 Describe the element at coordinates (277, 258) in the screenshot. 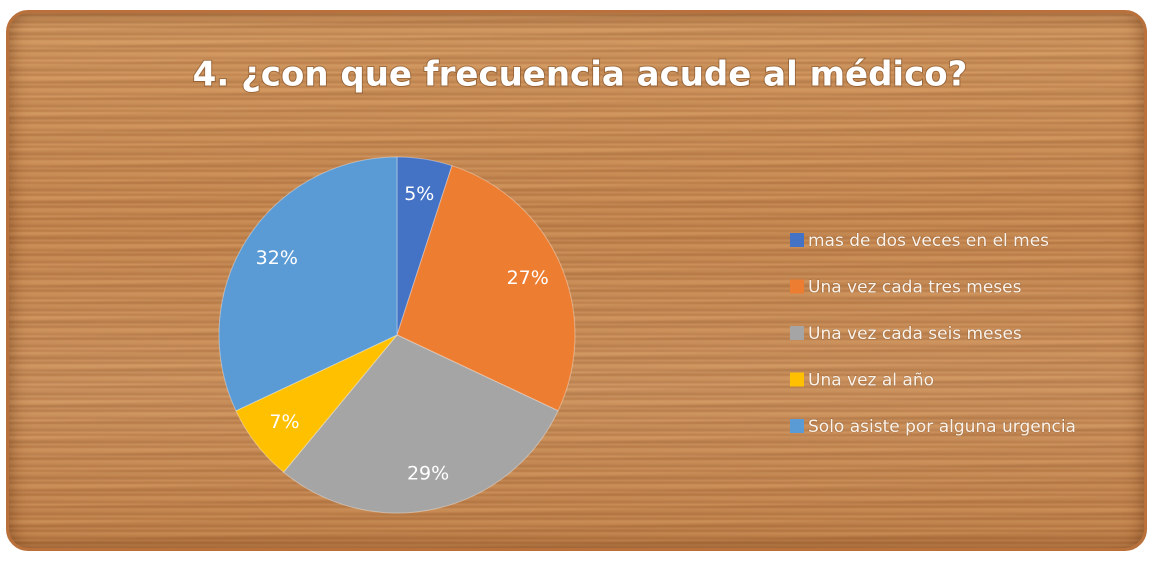

I see `data-label: 32%` at that location.